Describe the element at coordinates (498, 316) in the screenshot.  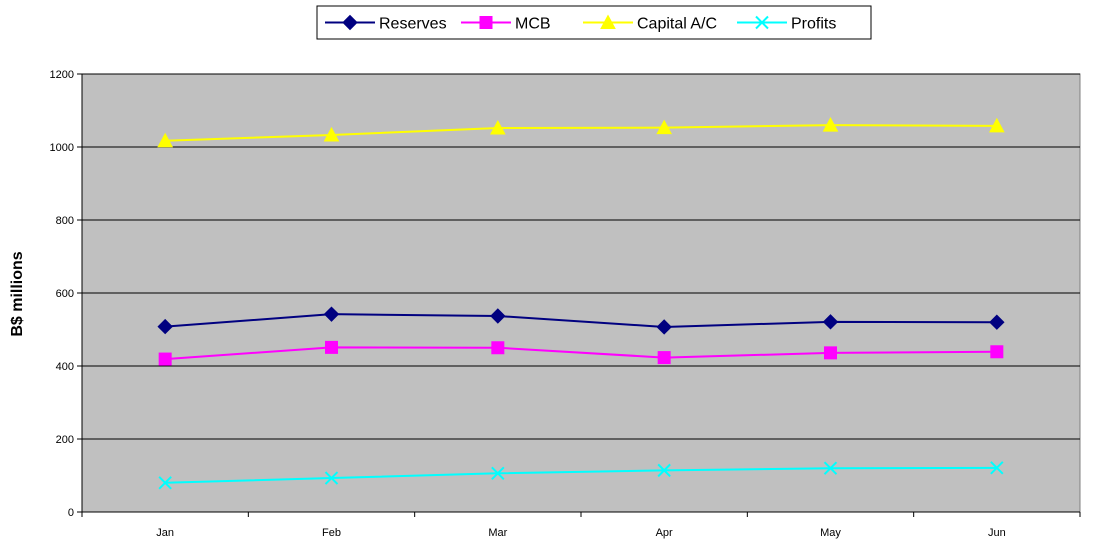
I see `data-point-reserves-mar` at that location.